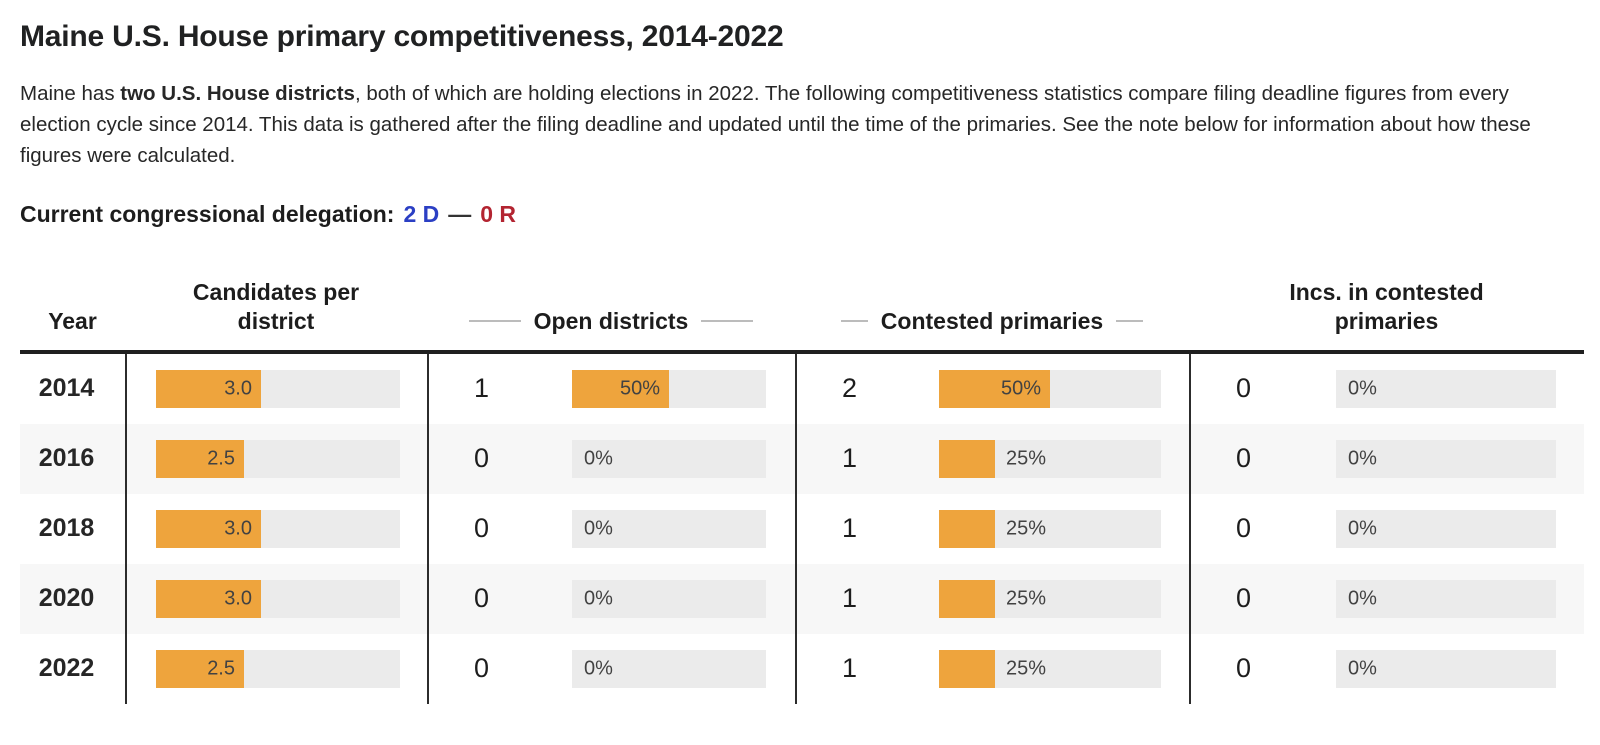 The height and width of the screenshot is (745, 1600). I want to click on candidates-cell: 2.5, so click(276, 668).